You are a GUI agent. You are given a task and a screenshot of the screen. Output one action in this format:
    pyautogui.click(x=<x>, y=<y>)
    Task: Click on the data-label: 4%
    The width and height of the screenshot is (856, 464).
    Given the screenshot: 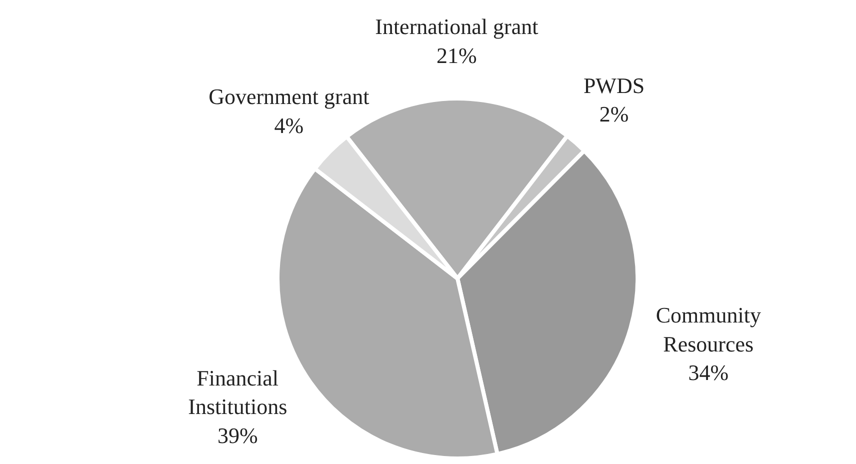 What is the action you would take?
    pyautogui.click(x=289, y=125)
    